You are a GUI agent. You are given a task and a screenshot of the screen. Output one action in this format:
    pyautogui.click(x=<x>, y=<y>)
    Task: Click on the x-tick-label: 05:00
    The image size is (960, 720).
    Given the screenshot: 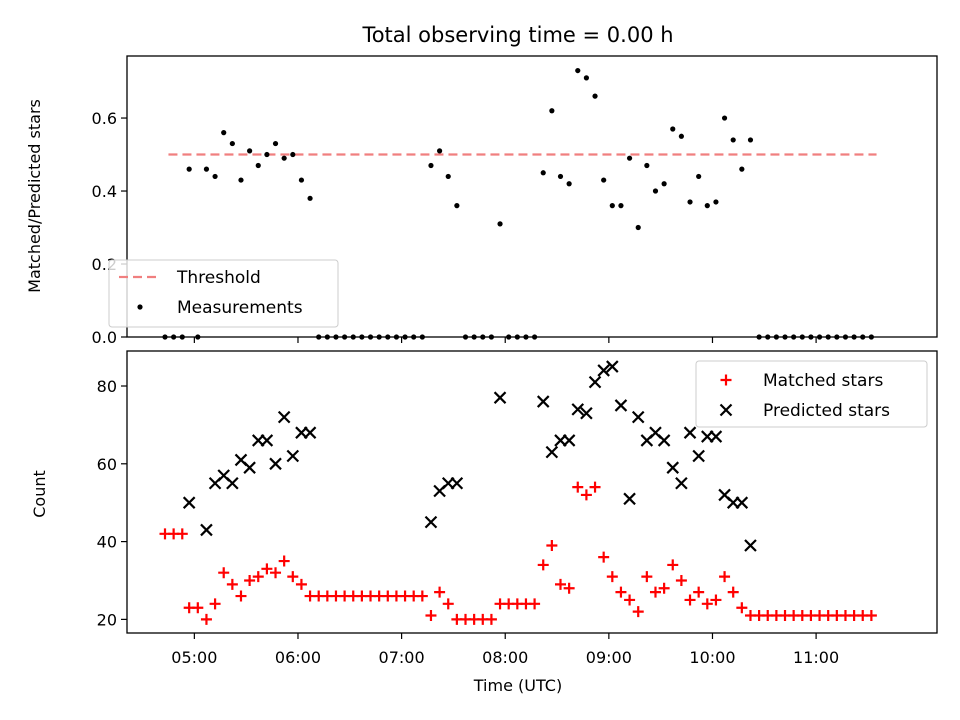 What is the action you would take?
    pyautogui.click(x=194, y=657)
    